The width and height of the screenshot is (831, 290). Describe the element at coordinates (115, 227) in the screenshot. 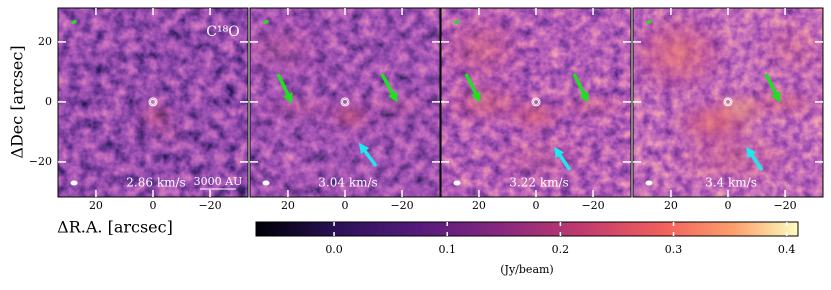

I see `x-axis-label: ΔR.A. [arcsec]` at that location.